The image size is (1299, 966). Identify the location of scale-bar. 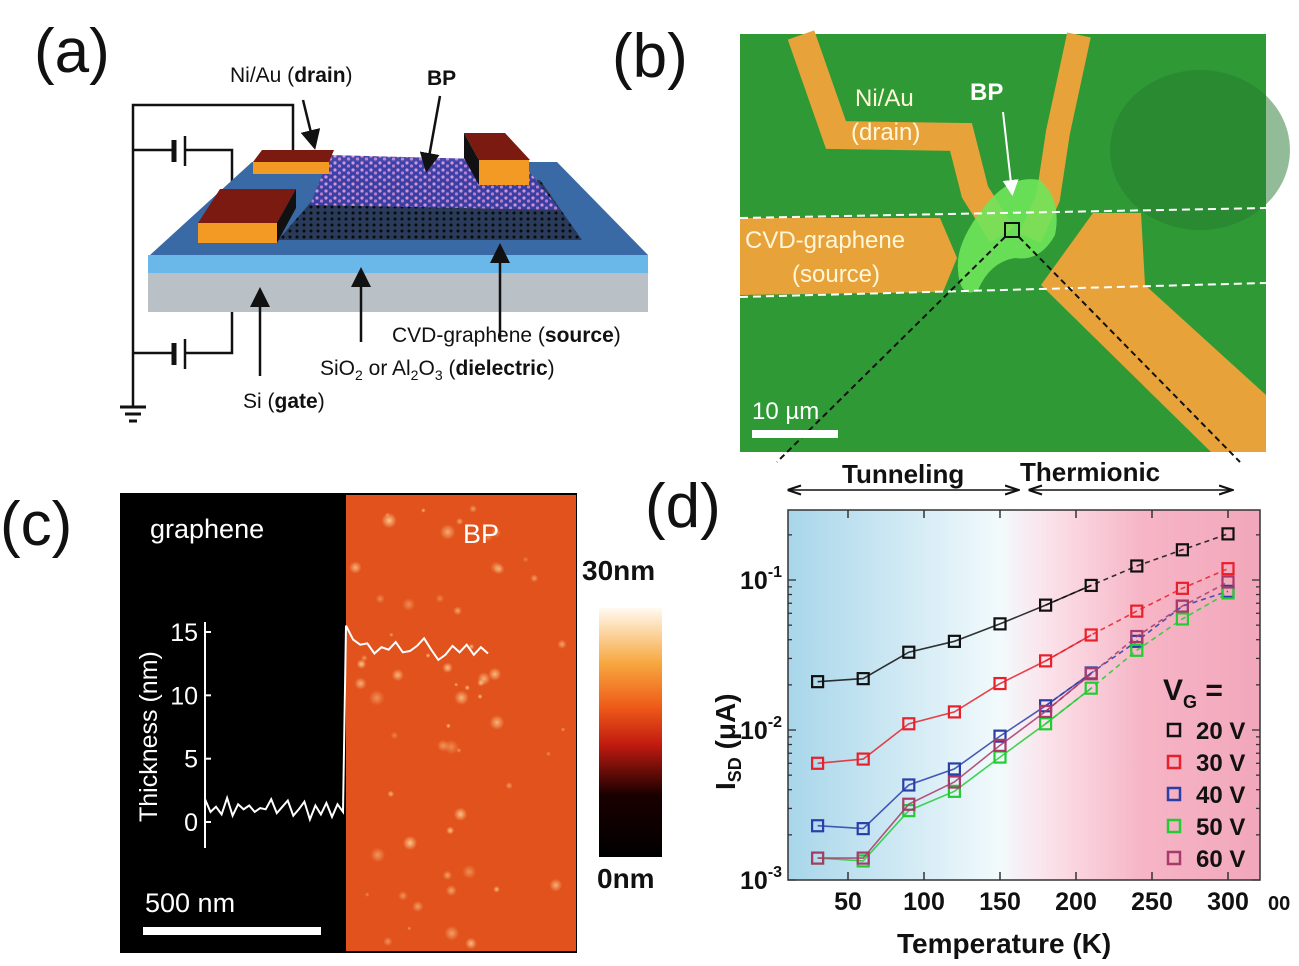
(795, 434).